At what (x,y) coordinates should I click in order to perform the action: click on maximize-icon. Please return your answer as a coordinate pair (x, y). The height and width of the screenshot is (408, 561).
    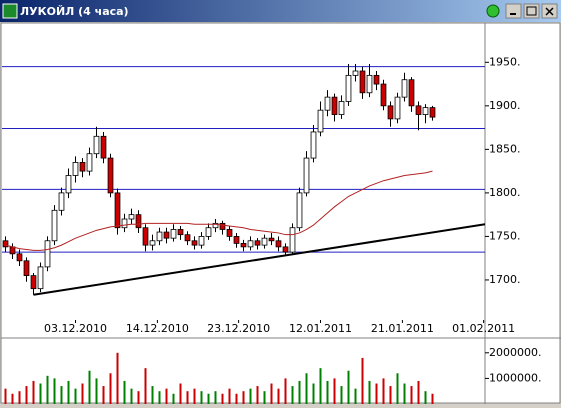
    Looking at the image, I should click on (531, 11).